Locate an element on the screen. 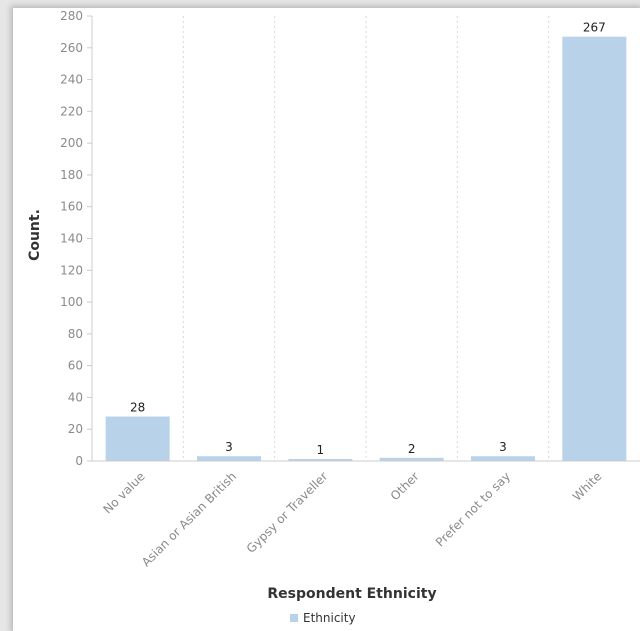  y-tick-label: 240 is located at coordinates (71, 80).